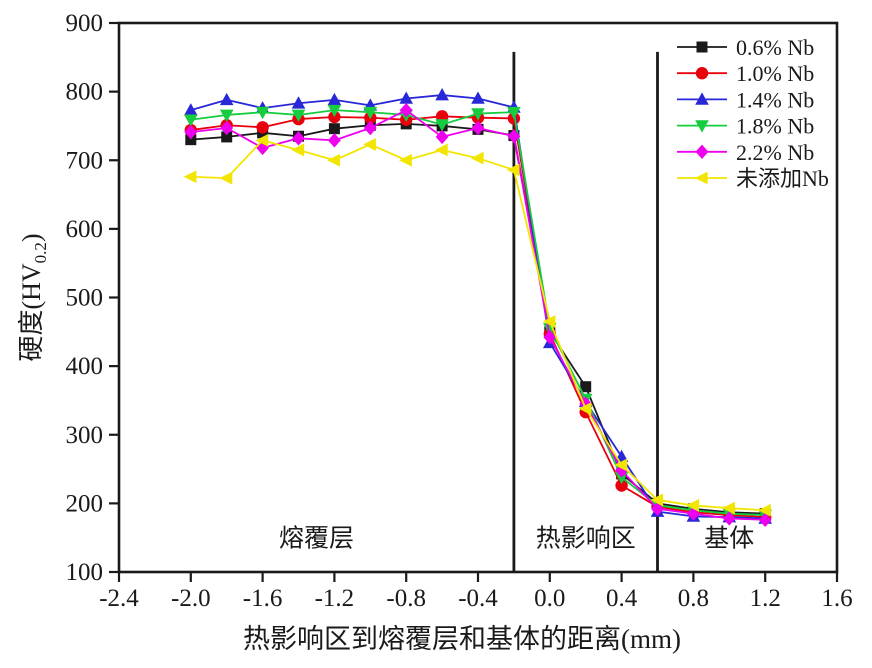  Describe the element at coordinates (85, 366) in the screenshot. I see `y-axis-tick-label: 400` at that location.